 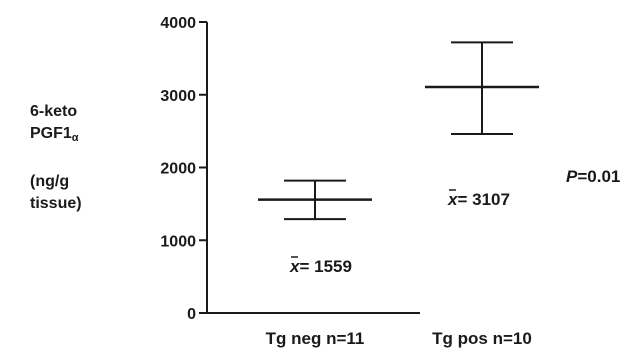 I want to click on y-label-line-2: PGF1α, so click(x=54, y=136).